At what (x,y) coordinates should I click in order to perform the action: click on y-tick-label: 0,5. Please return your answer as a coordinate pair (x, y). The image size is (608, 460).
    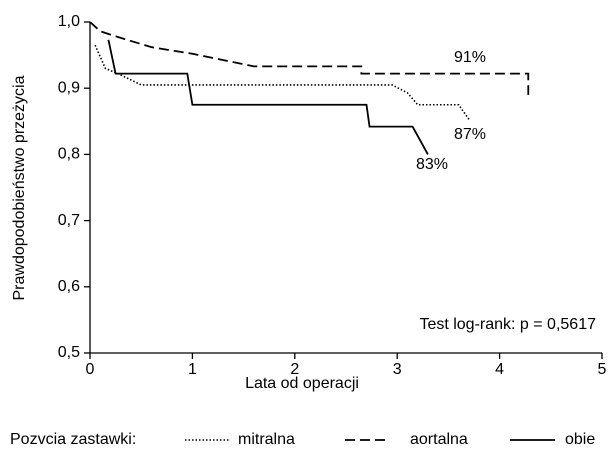
    Looking at the image, I should click on (69, 352).